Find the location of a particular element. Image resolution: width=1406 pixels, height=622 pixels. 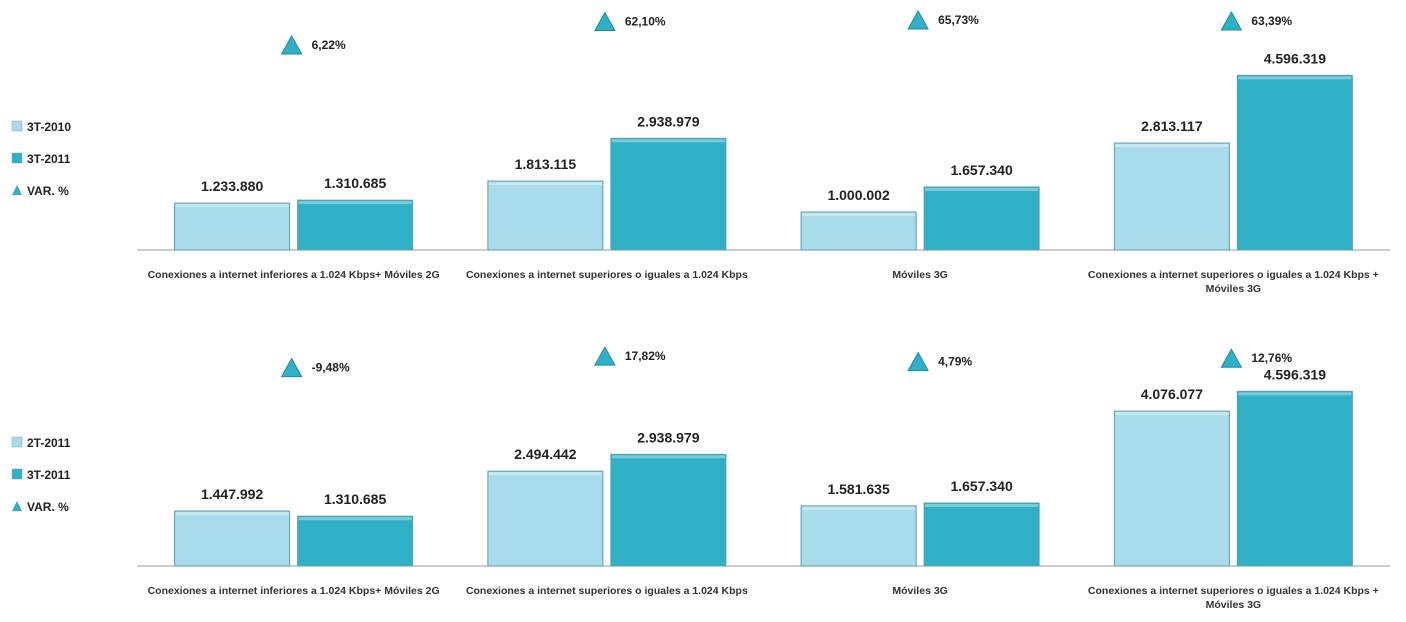

value-label: 4.076.077 is located at coordinates (1172, 394).